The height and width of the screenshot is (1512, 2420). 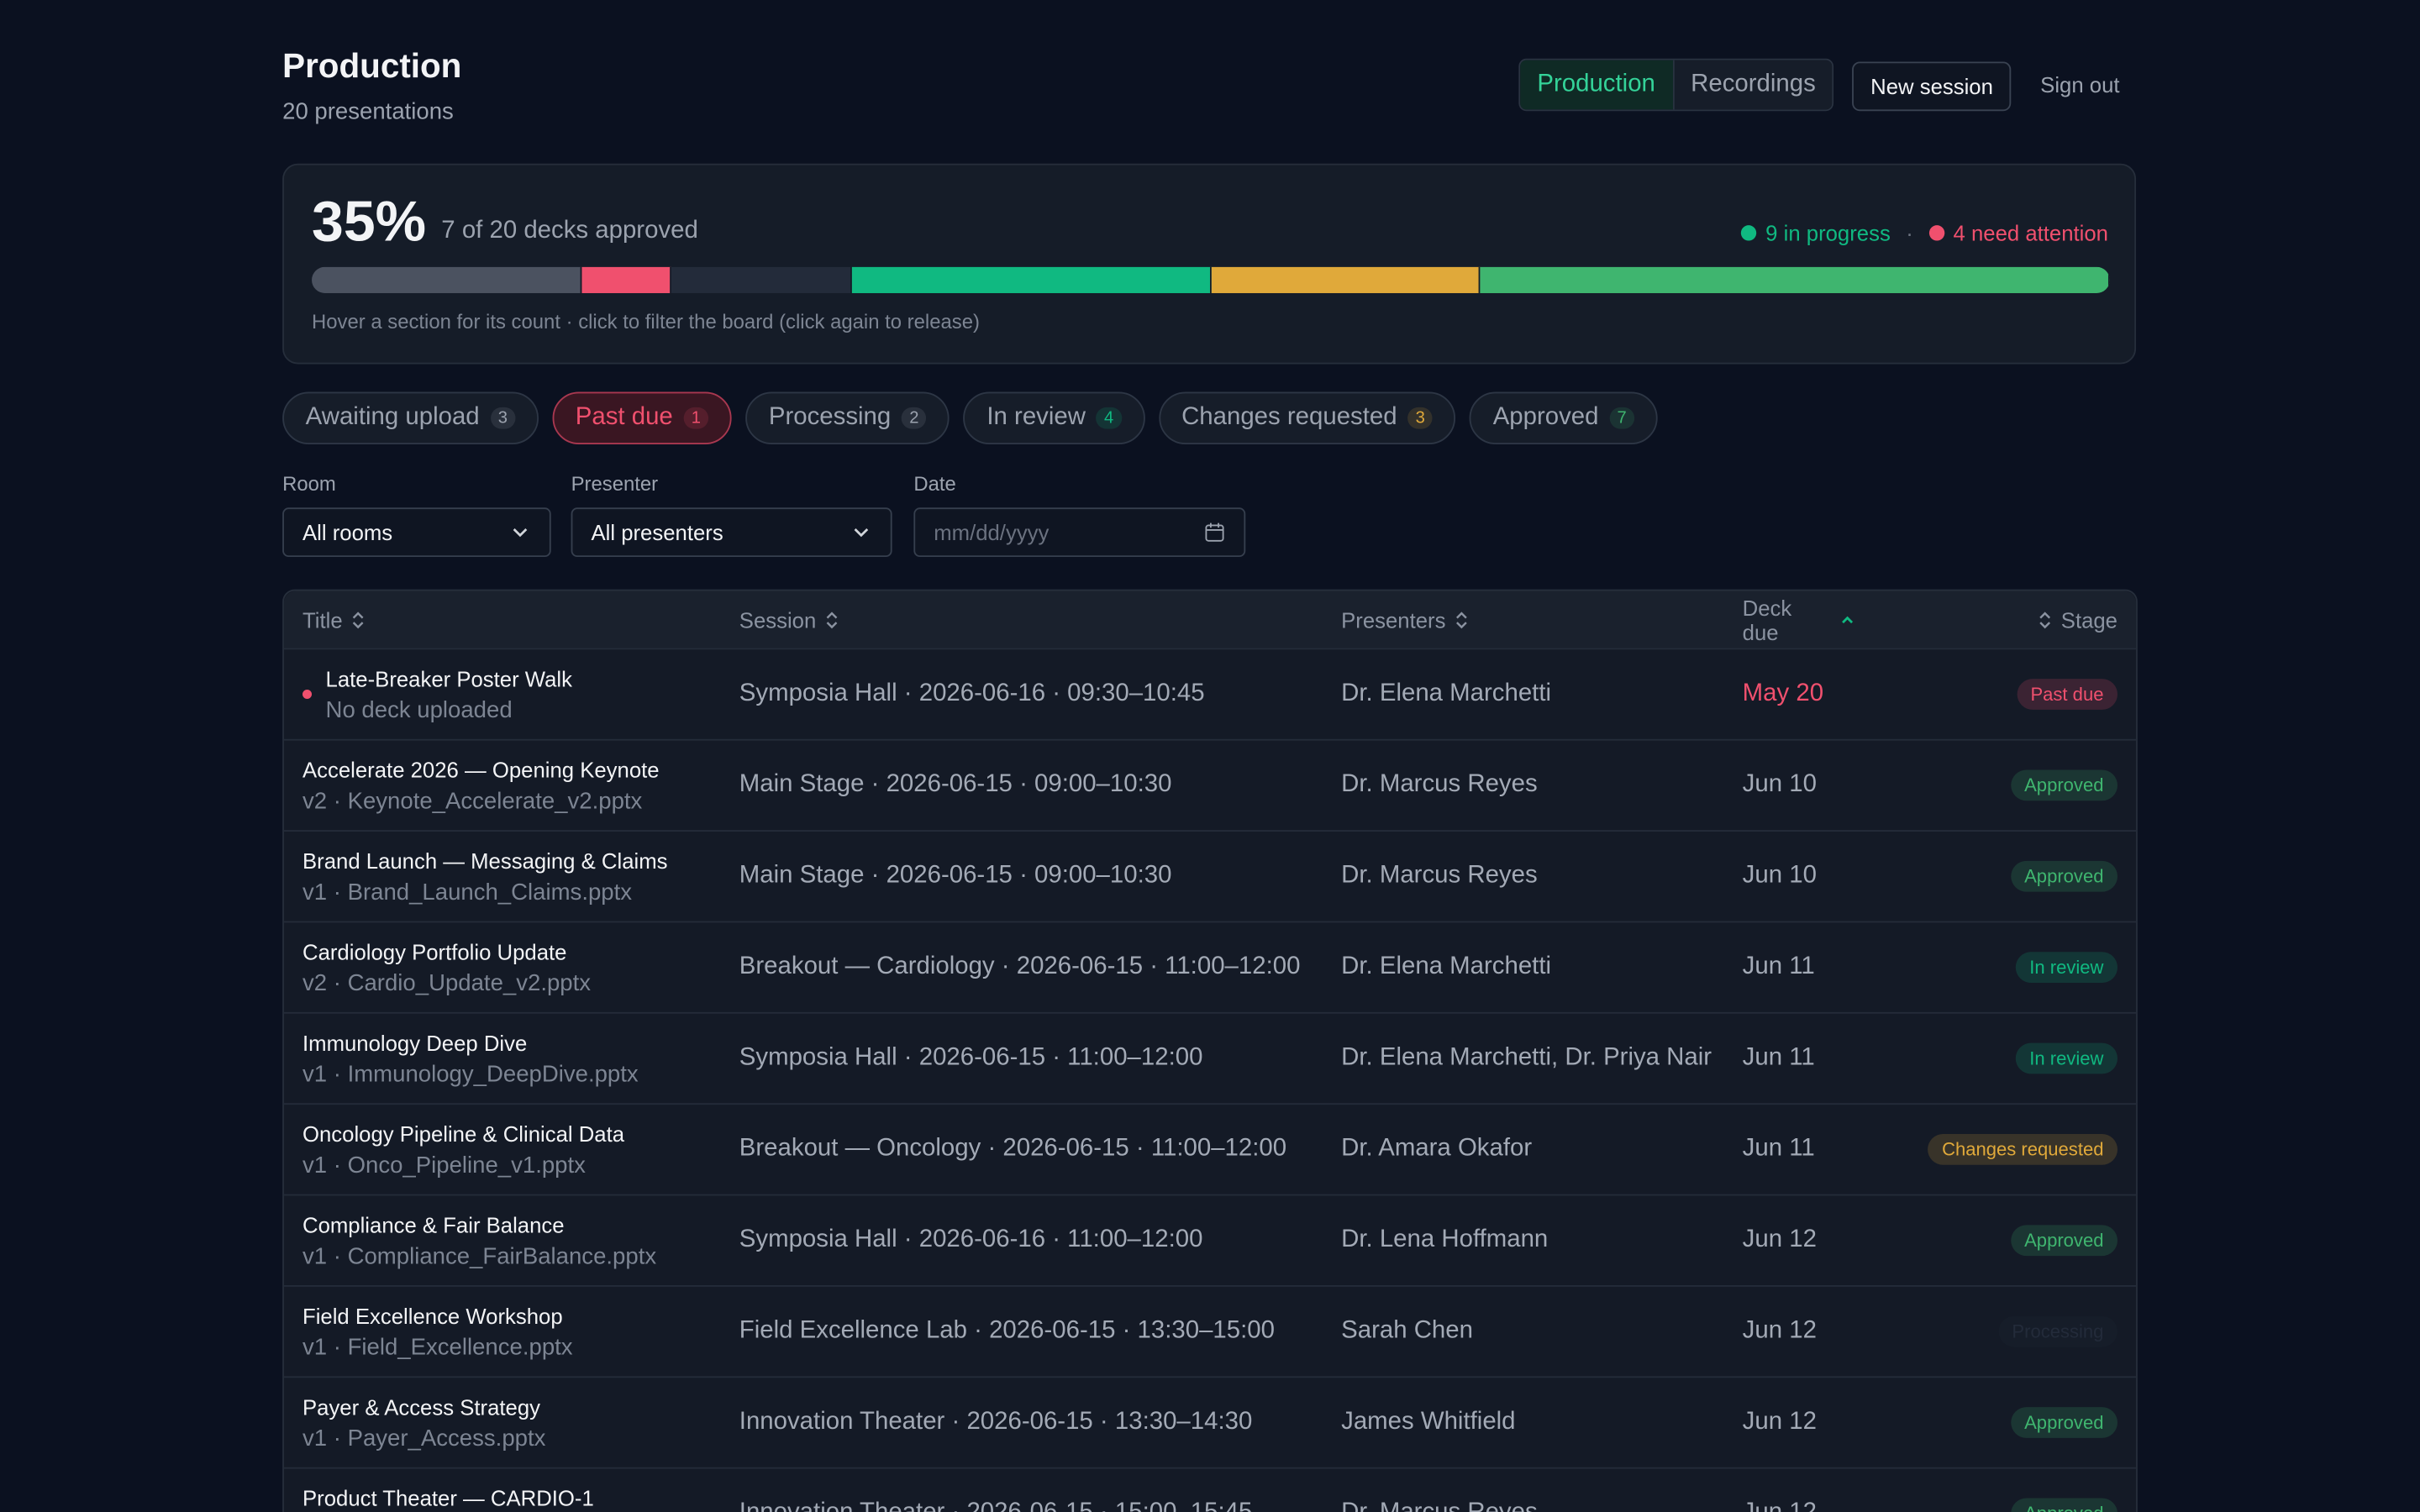 I want to click on approved-percent: 35%, so click(x=369, y=221).